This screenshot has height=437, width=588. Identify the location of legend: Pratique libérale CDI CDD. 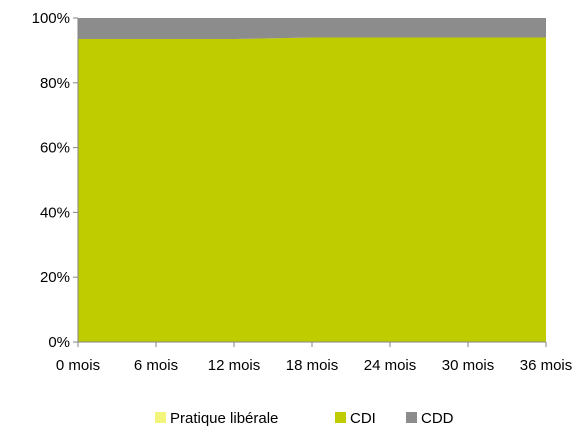
(304, 418).